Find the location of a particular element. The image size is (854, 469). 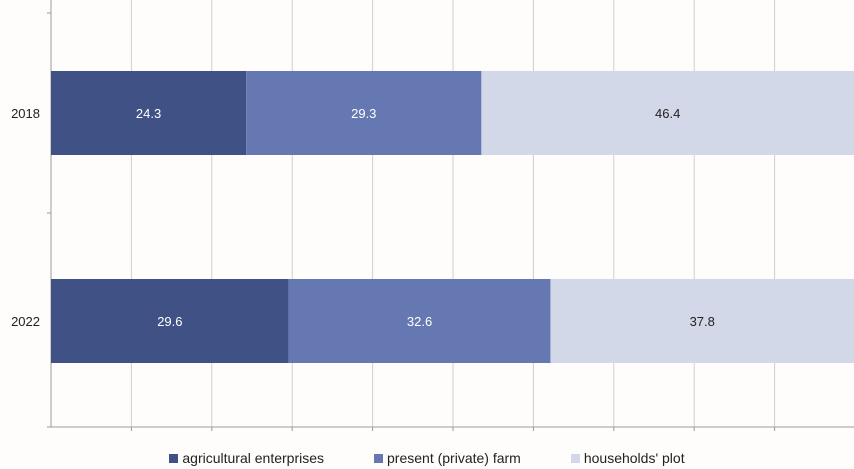

data-label: 32.6 is located at coordinates (419, 321).